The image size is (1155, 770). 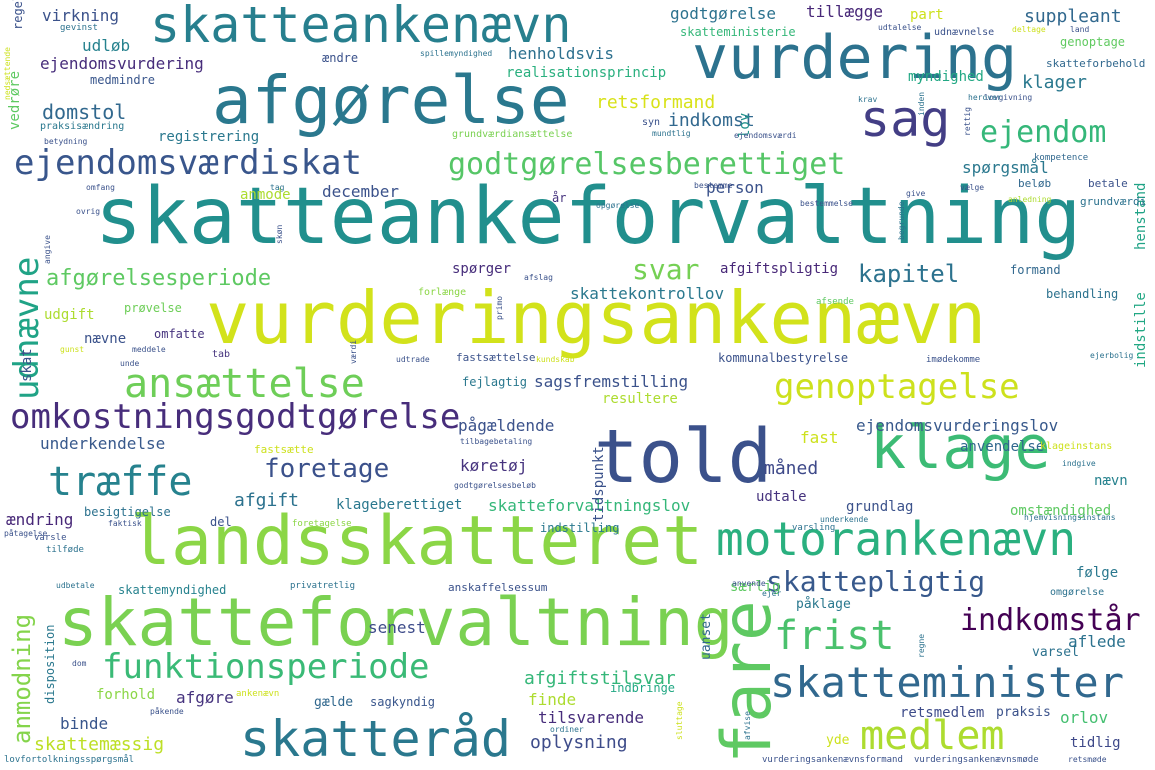 What do you see at coordinates (1141, 216) in the screenshot?
I see `word-henstand: henstand` at bounding box center [1141, 216].